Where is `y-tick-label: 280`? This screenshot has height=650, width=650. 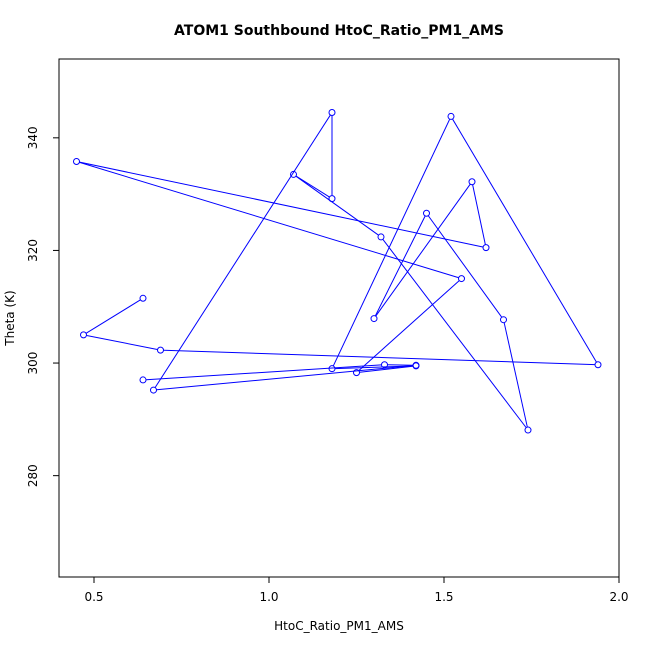
y-tick-label: 280 is located at coordinates (33, 475).